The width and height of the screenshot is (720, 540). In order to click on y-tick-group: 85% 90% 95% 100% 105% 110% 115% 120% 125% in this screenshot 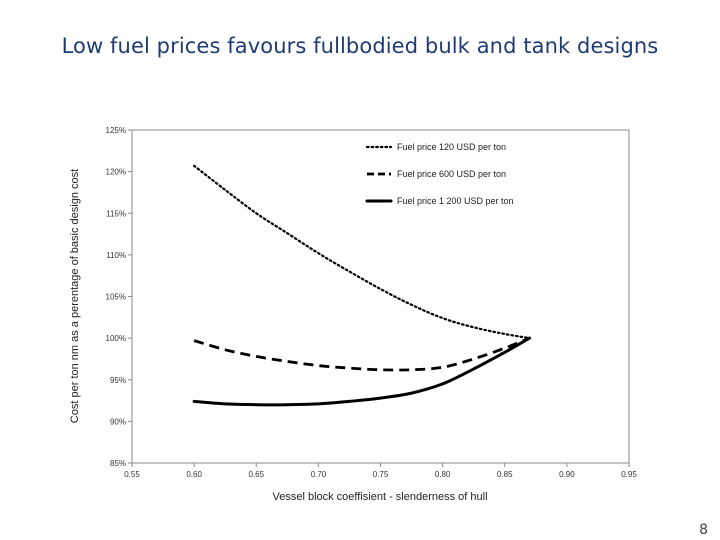, I will do `click(119, 297)`.